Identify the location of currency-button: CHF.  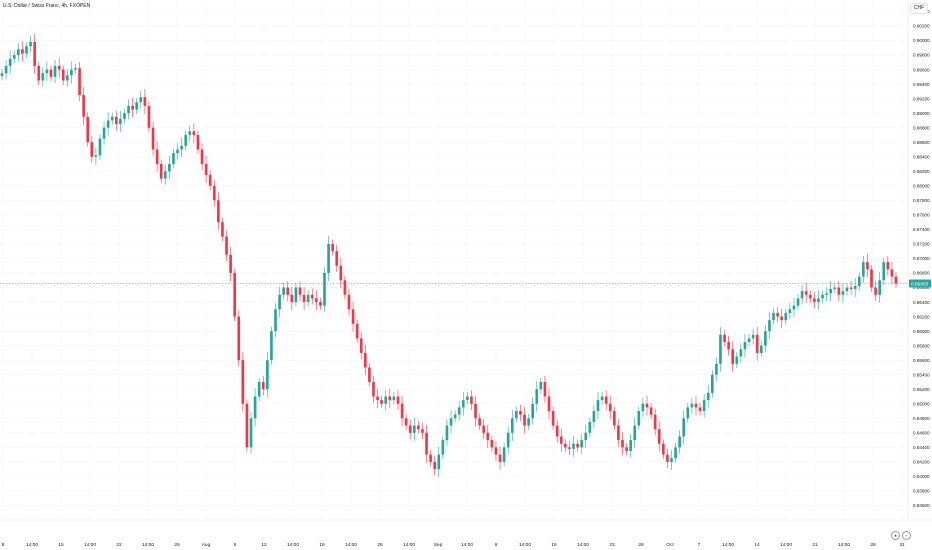
(919, 8).